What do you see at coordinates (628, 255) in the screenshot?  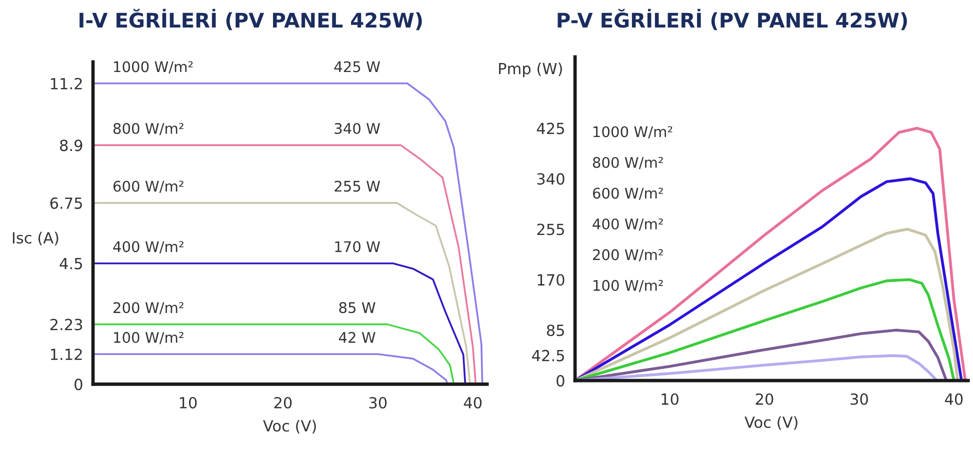 I see `annotation: 200 W/m²` at bounding box center [628, 255].